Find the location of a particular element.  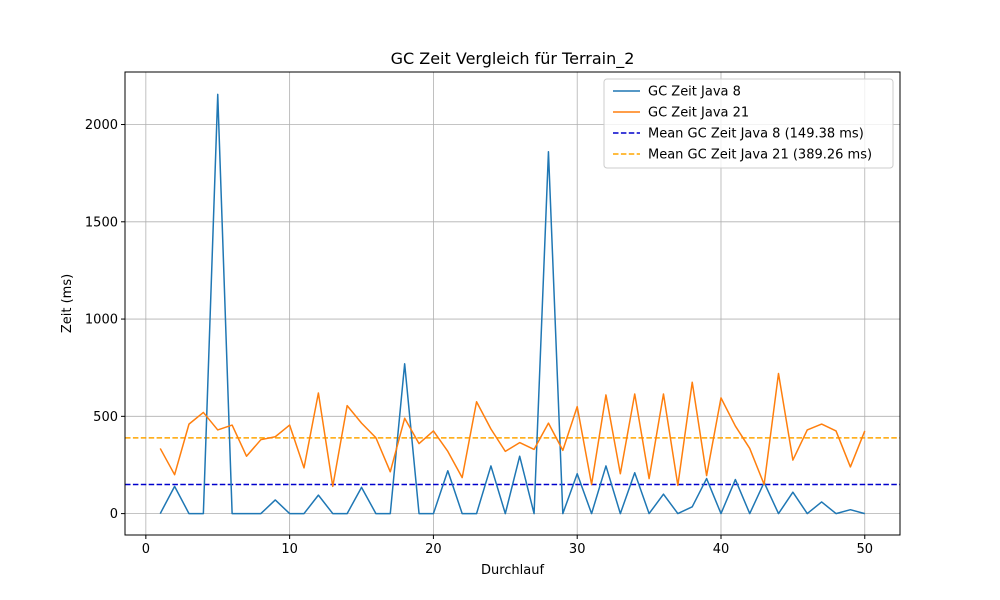

x-tick-label: 40 is located at coordinates (721, 549).